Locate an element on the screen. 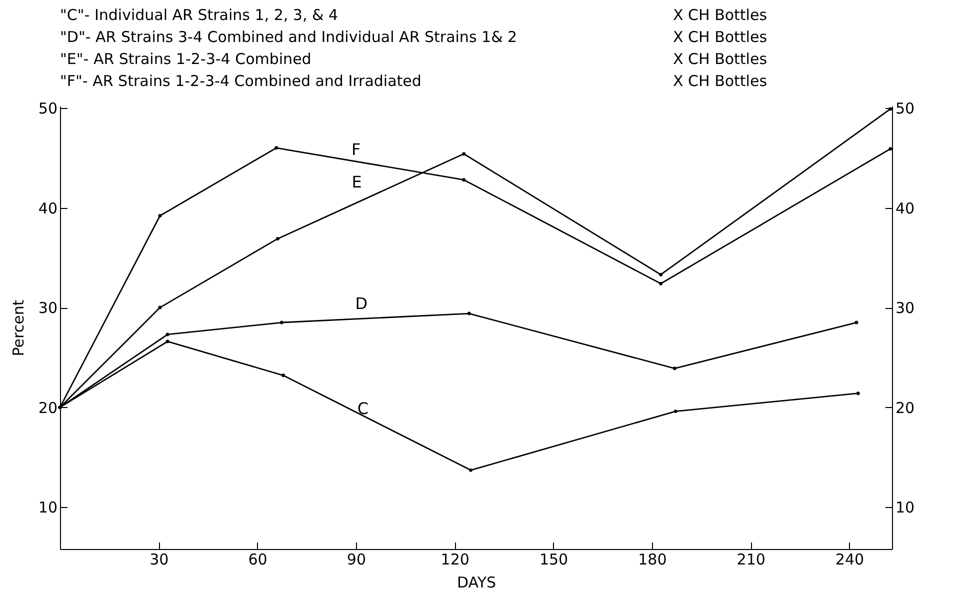 Image resolution: width=961 pixels, height=609 pixels. y2-tick-label: 50 is located at coordinates (905, 108).